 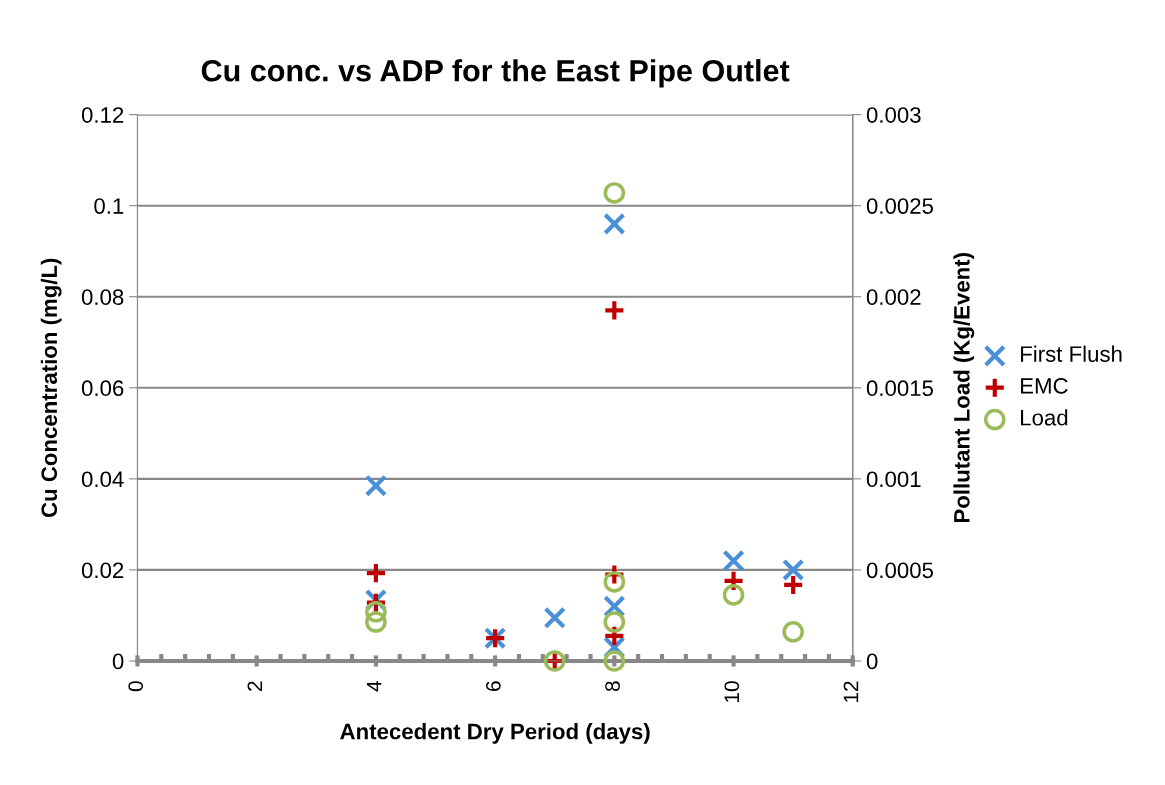 I want to click on x-tick-label: 12, so click(x=851, y=691).